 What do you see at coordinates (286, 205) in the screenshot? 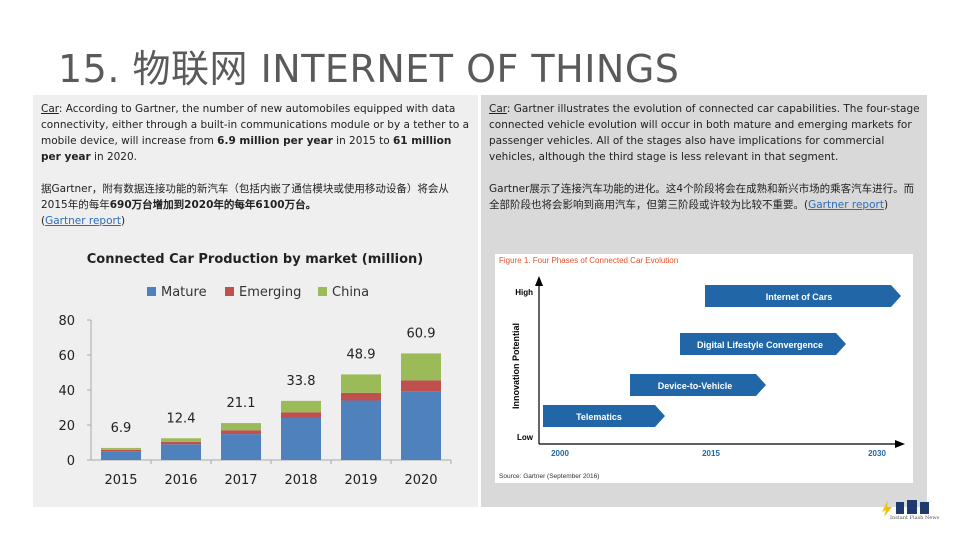
I see `left-p2-bold-2: 6100万台。` at bounding box center [286, 205].